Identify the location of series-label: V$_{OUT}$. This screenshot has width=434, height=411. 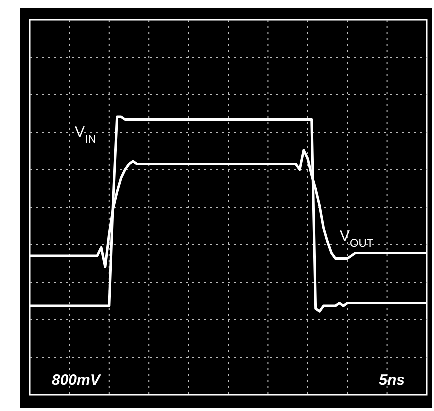
(357, 239).